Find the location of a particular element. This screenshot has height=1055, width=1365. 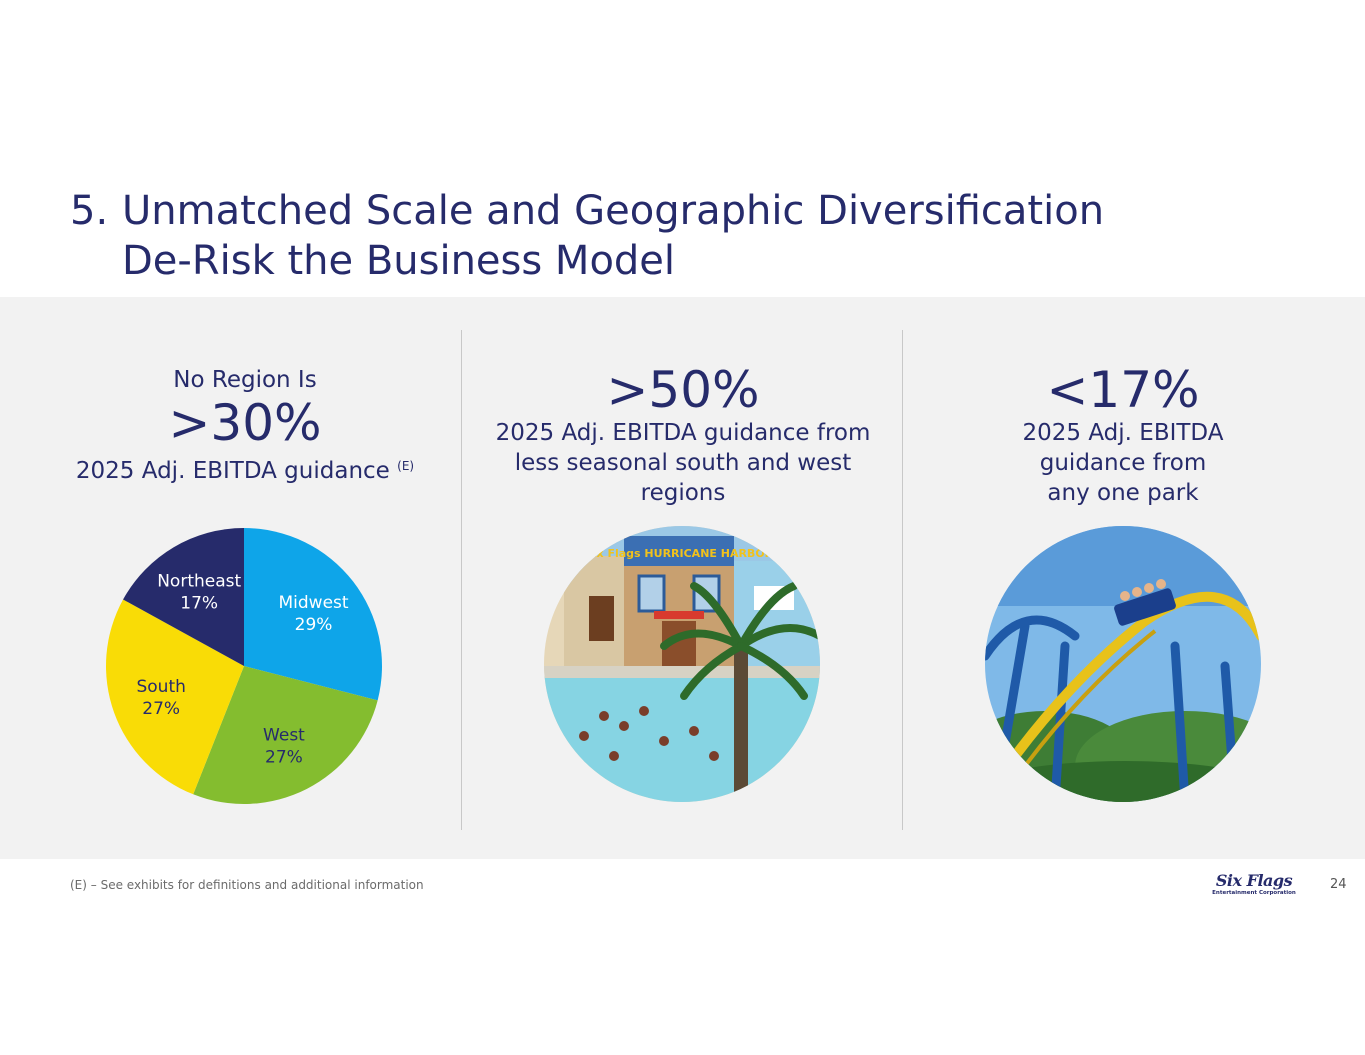

stat-description: 2025 Adj. EBITDA guidance (E) is located at coordinates (245, 468).